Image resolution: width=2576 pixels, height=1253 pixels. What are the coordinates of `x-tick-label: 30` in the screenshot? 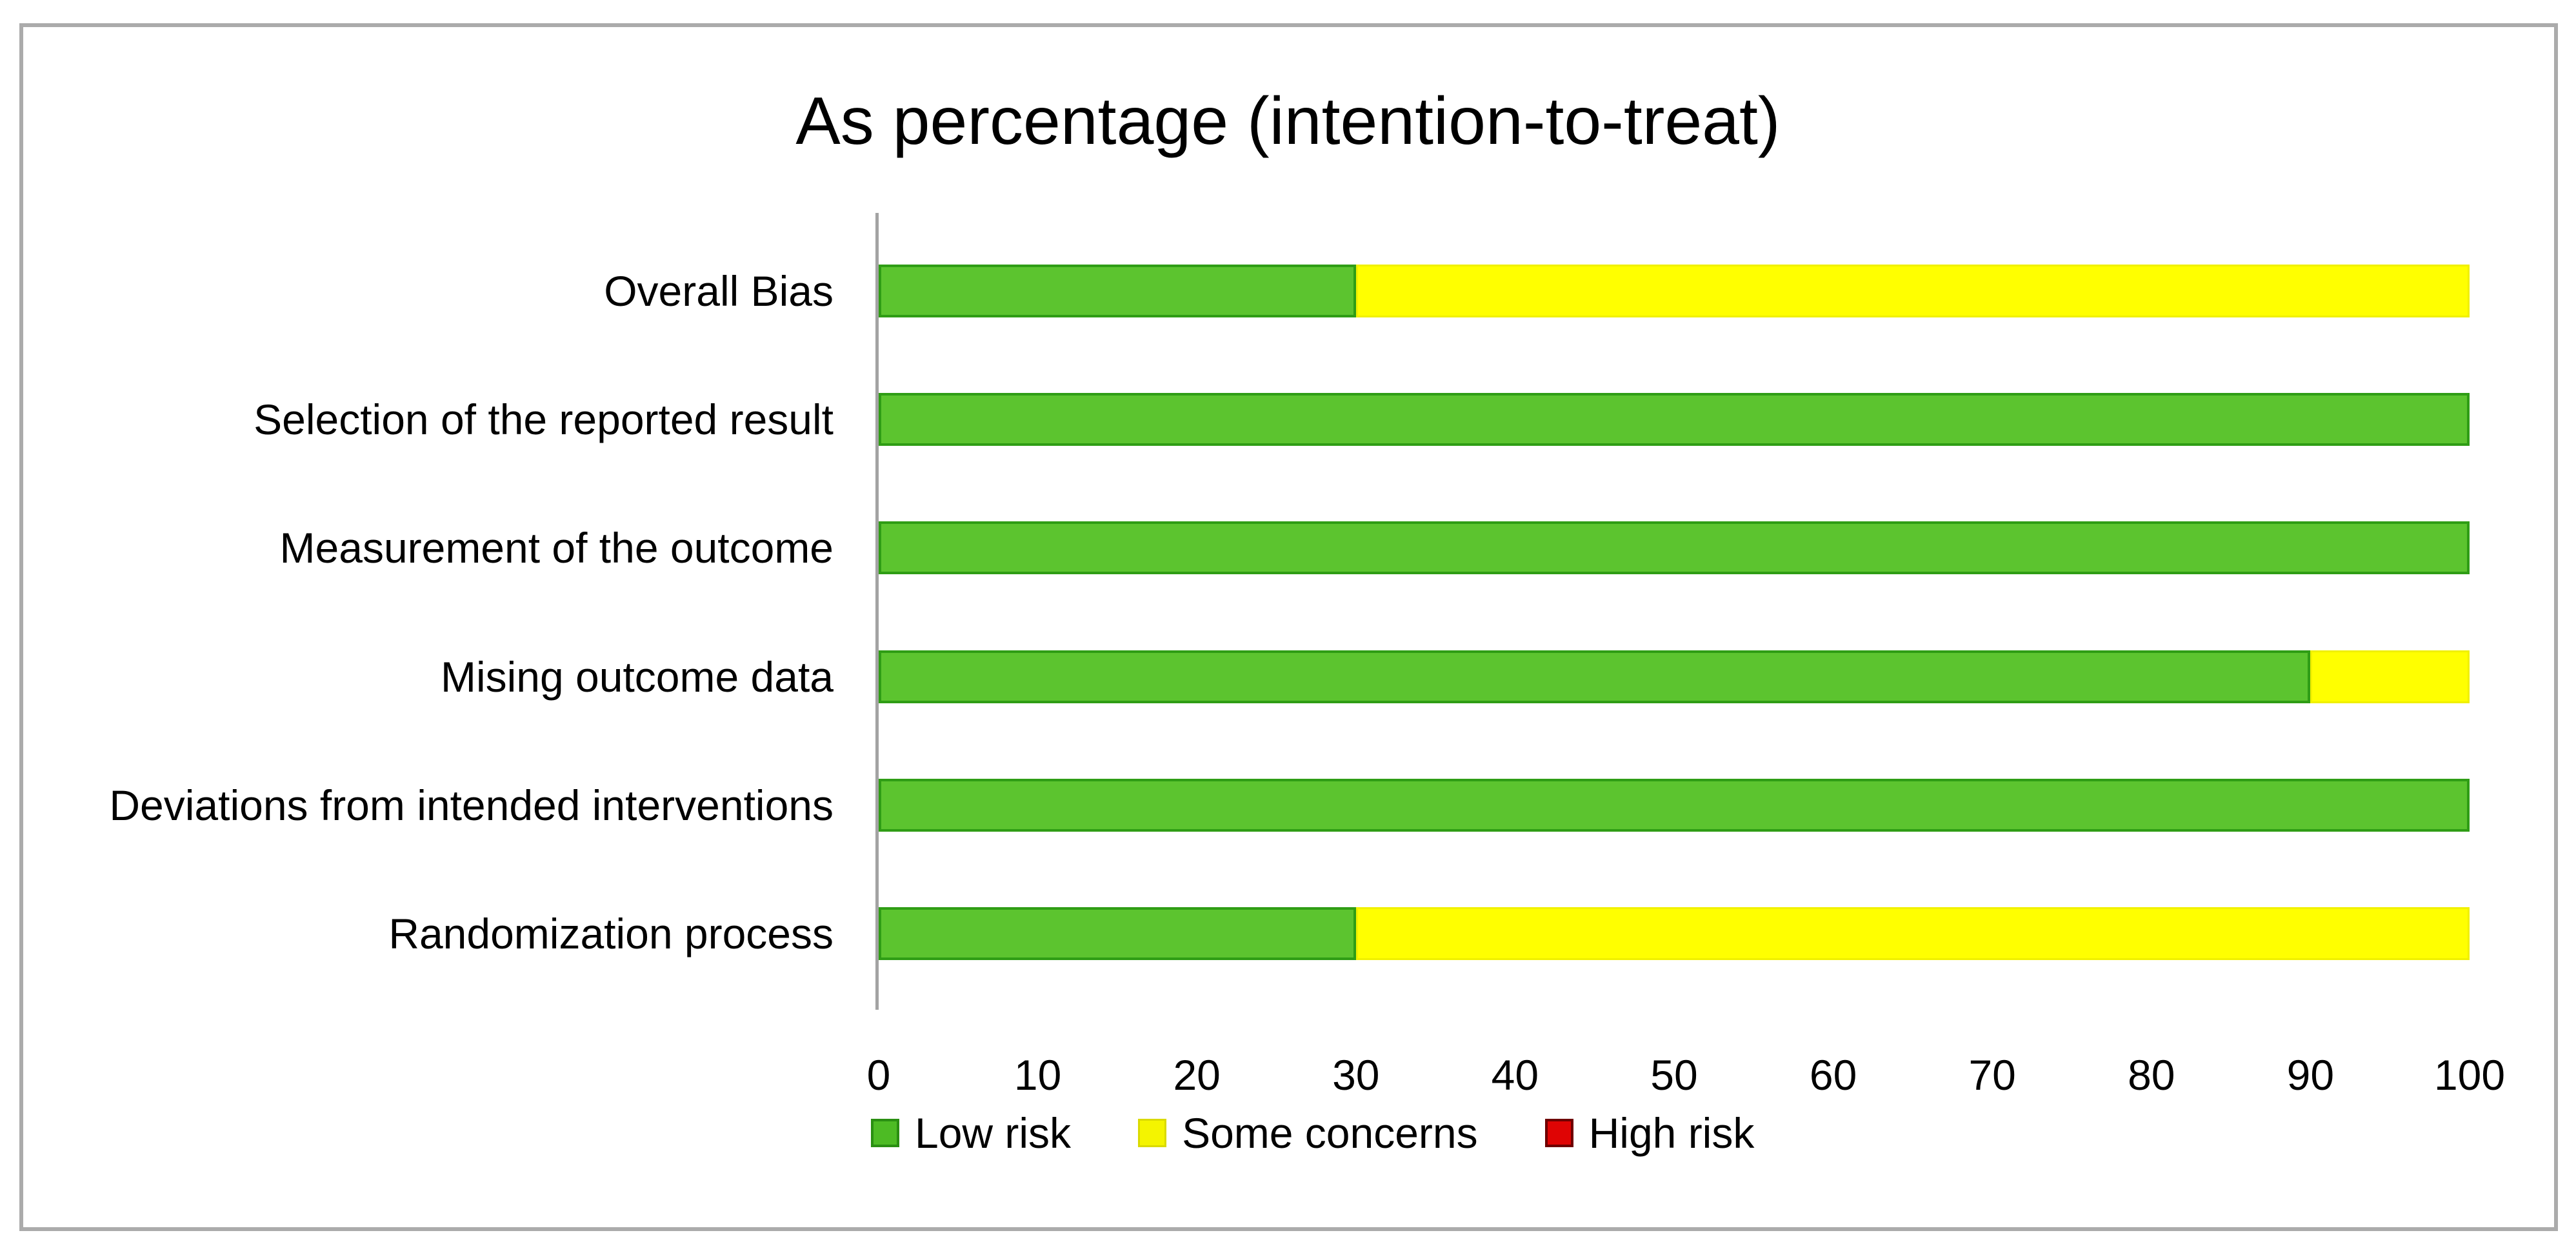 It's located at (1356, 1075).